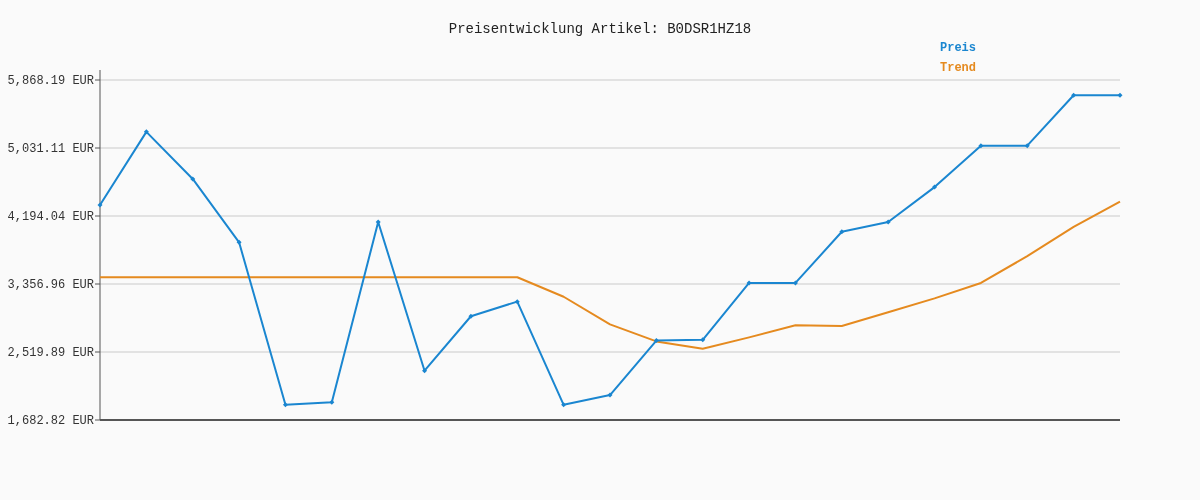 The width and height of the screenshot is (1200, 500). I want to click on y-tick-label: 5,868.19 EUR, so click(50, 81).